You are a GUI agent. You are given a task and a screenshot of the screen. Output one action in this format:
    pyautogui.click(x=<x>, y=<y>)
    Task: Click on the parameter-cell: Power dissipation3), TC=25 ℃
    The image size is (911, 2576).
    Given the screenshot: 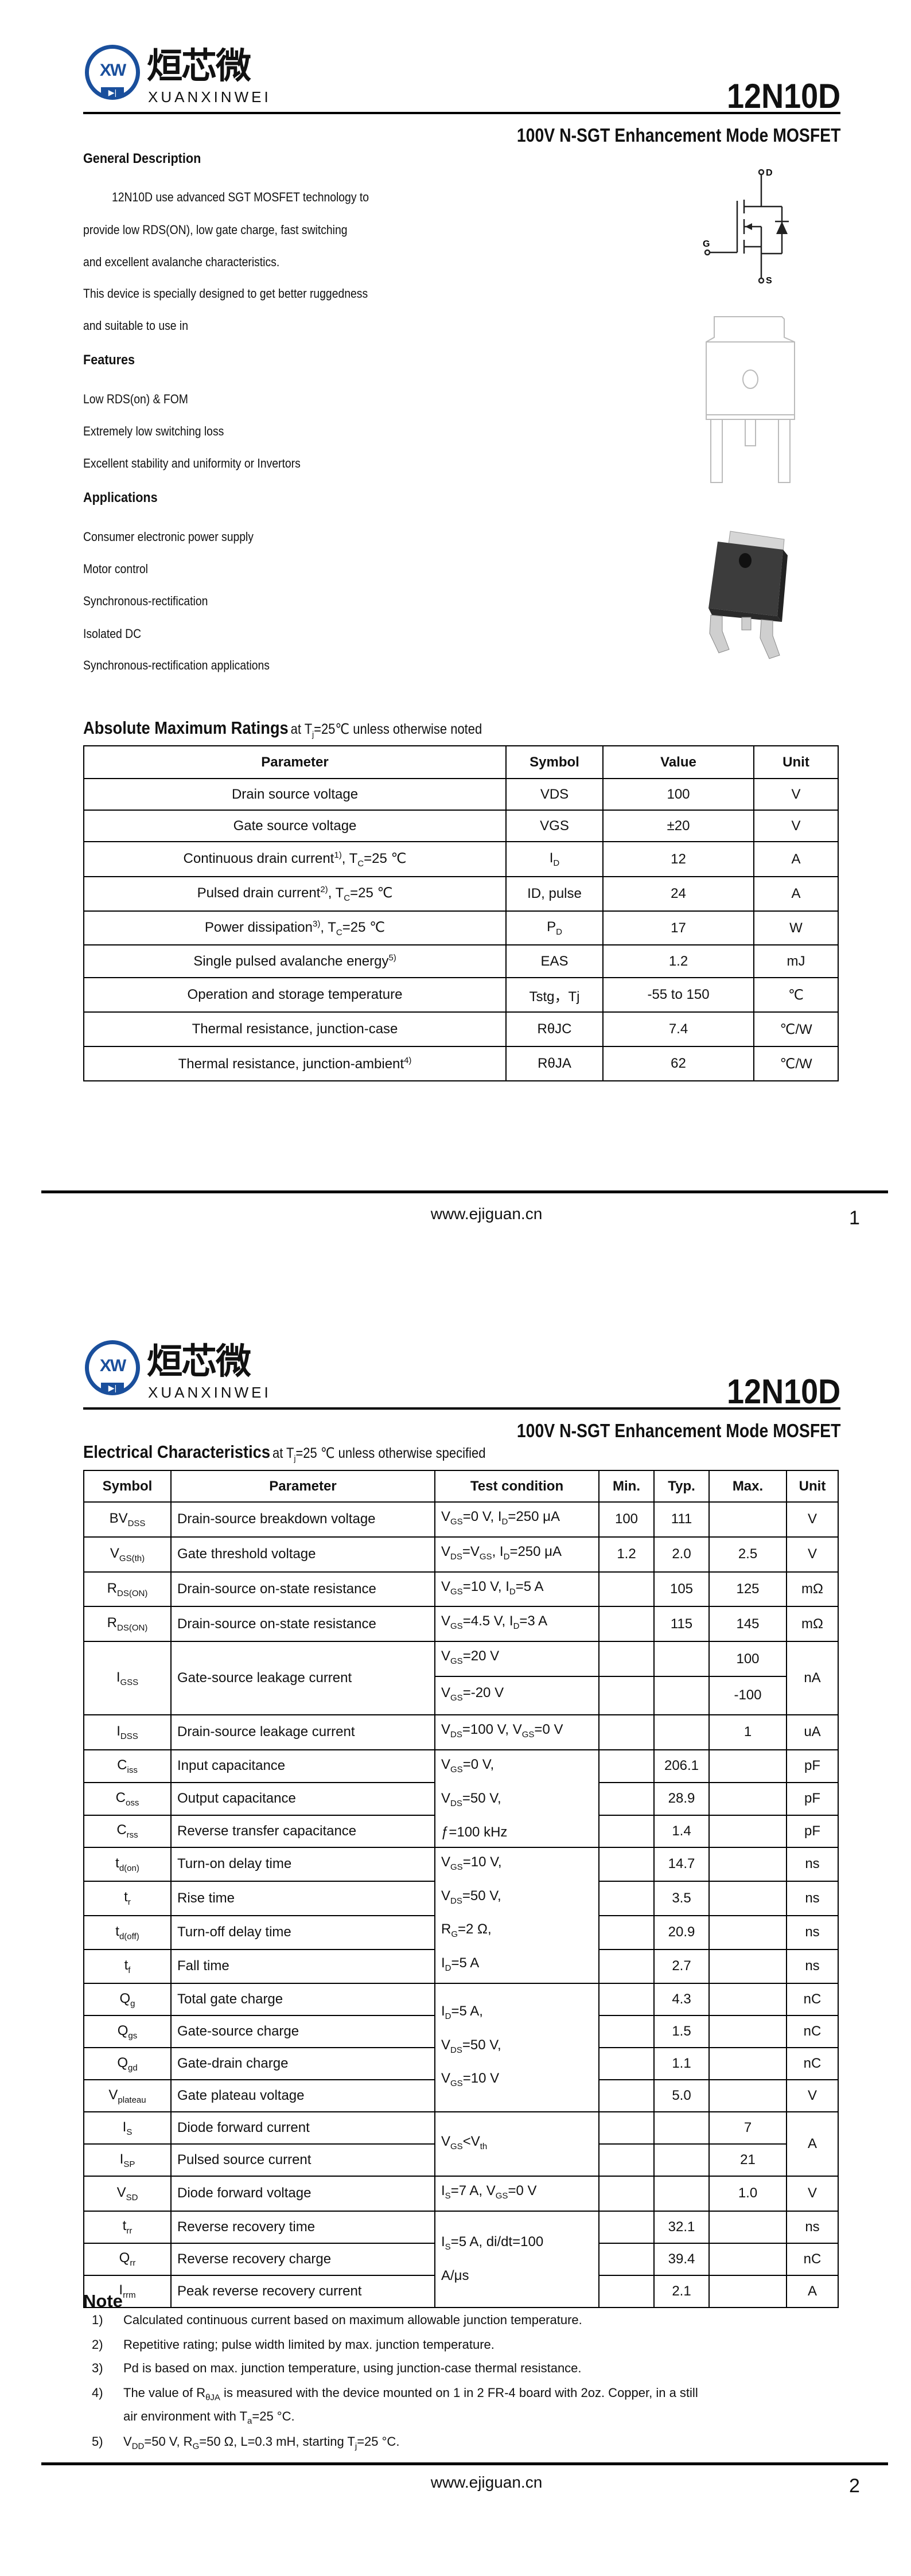 What is the action you would take?
    pyautogui.click(x=295, y=927)
    